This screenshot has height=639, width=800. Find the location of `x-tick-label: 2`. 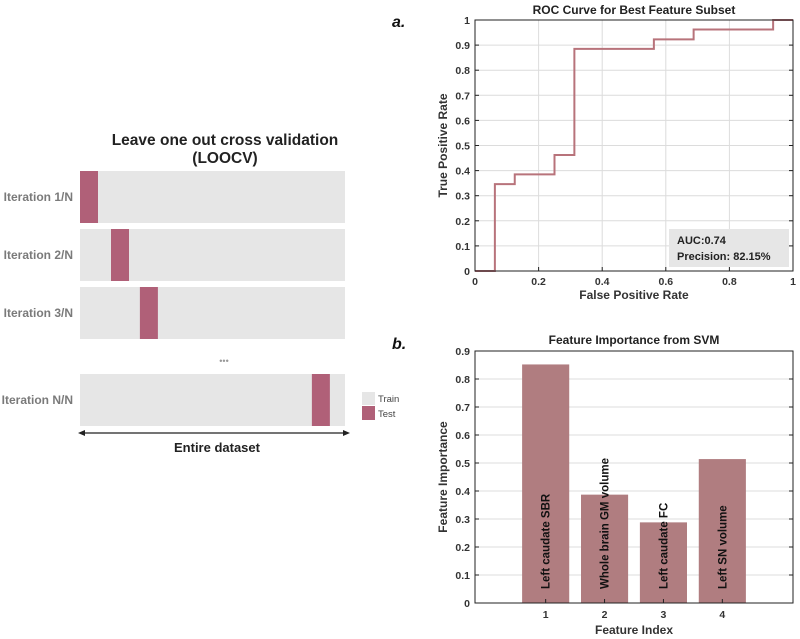

x-tick-label: 2 is located at coordinates (605, 615).